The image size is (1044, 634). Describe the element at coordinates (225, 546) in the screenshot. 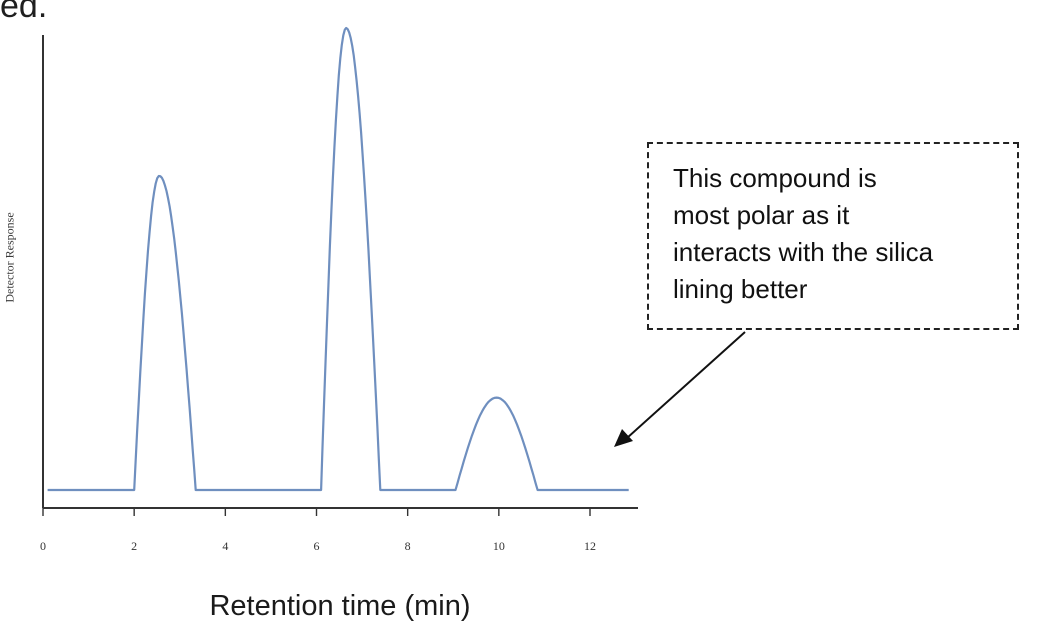

I see `x-tick-label: 4` at that location.